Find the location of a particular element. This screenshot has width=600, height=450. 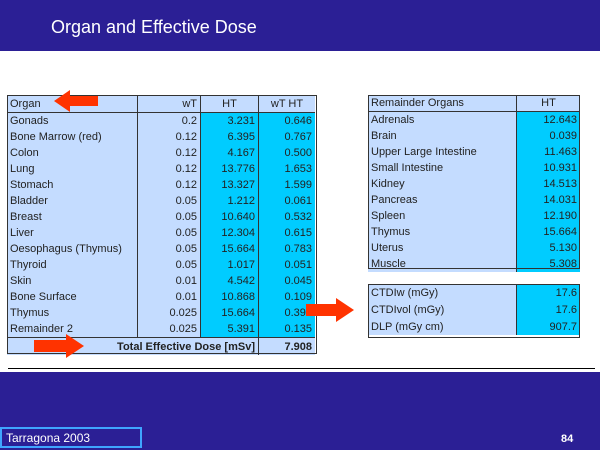

wtht-value: 0.045 is located at coordinates (286, 281).